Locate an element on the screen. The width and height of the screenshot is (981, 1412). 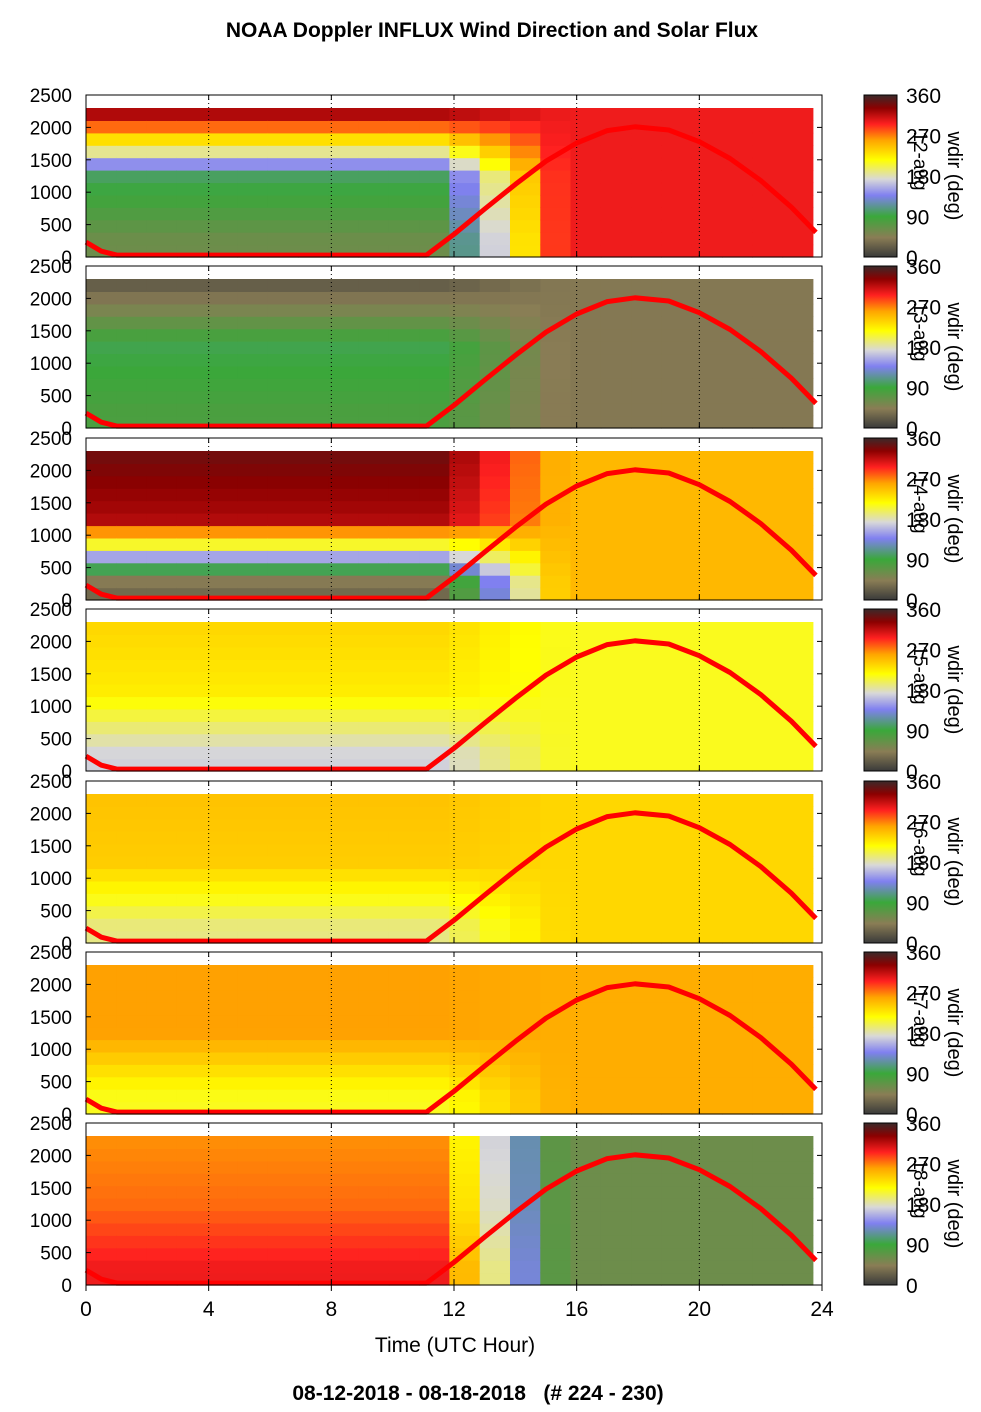
colorbar-tick-label: 270 is located at coordinates (923, 480).